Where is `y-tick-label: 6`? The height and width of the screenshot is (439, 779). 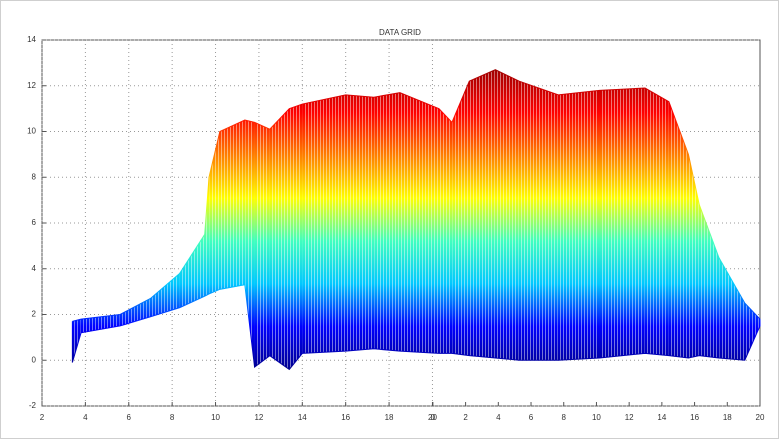
y-tick-label: 6 is located at coordinates (34, 222).